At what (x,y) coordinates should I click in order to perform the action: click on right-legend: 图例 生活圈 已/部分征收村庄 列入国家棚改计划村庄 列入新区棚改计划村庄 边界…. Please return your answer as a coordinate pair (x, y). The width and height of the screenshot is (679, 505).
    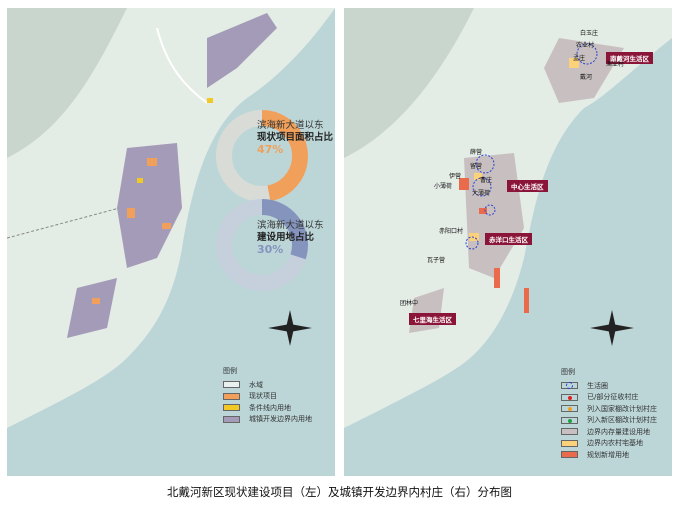
    Looking at the image, I should click on (609, 413).